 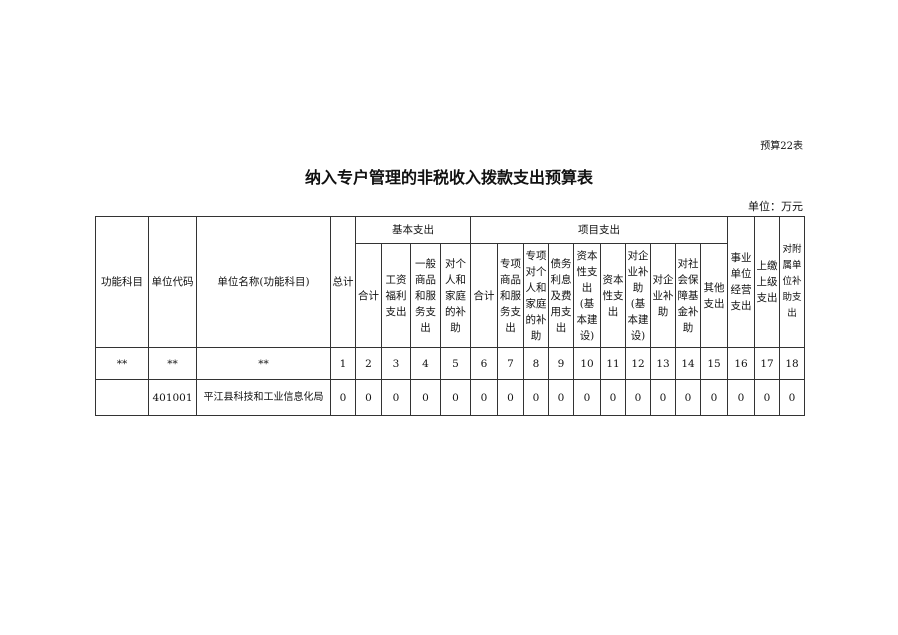 I want to click on header-basic-col: 工资福利支出, so click(x=396, y=295).